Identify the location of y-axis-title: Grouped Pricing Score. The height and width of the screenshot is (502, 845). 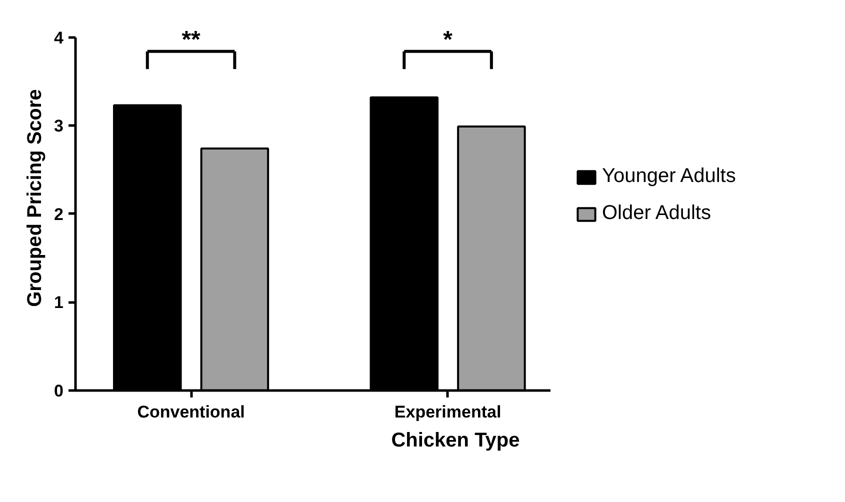
(35, 198).